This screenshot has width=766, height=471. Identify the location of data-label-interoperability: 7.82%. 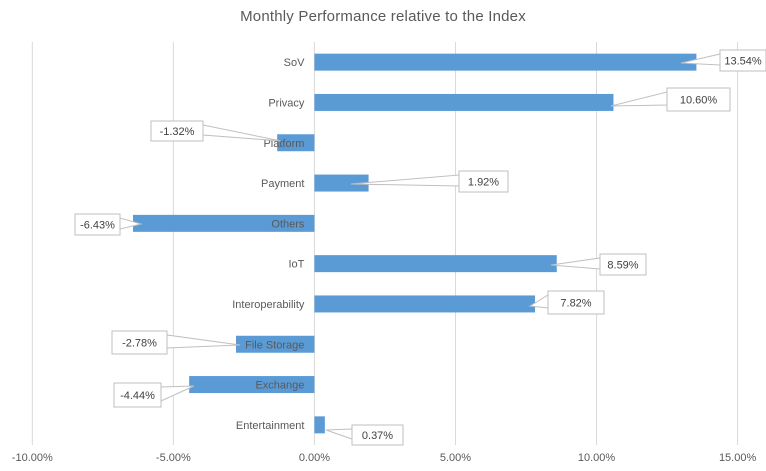
(575, 304).